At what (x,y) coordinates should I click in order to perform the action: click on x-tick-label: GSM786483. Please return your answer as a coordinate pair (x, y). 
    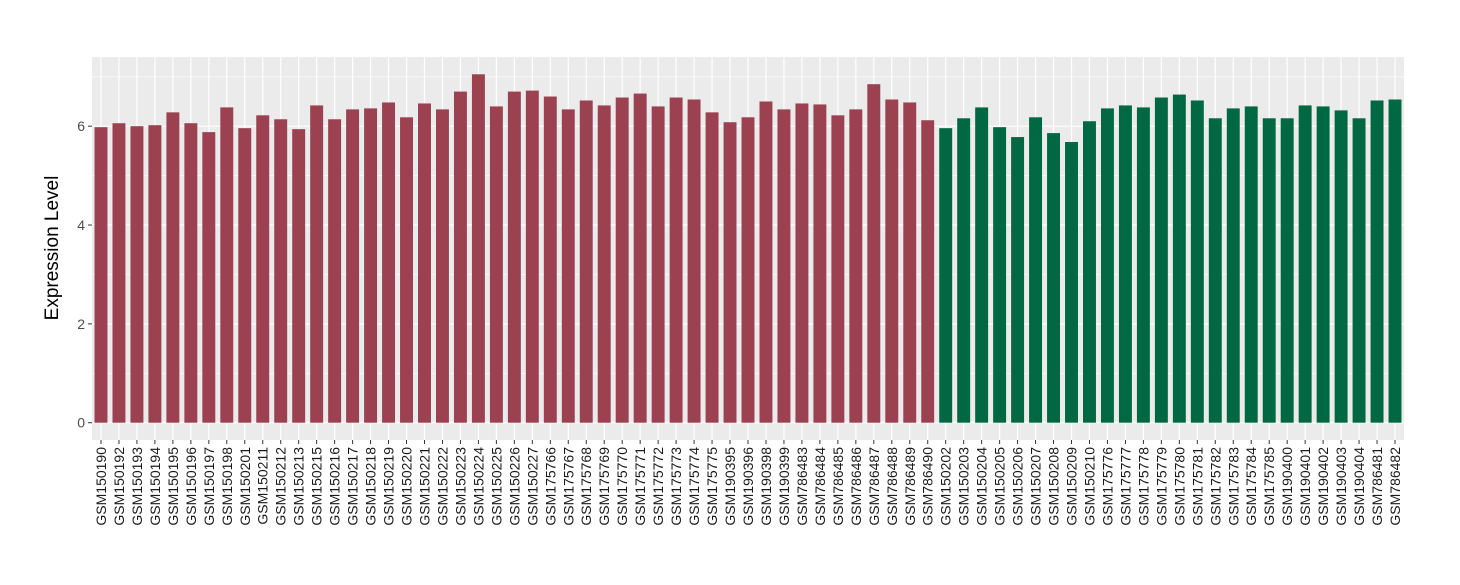
    Looking at the image, I should click on (802, 486).